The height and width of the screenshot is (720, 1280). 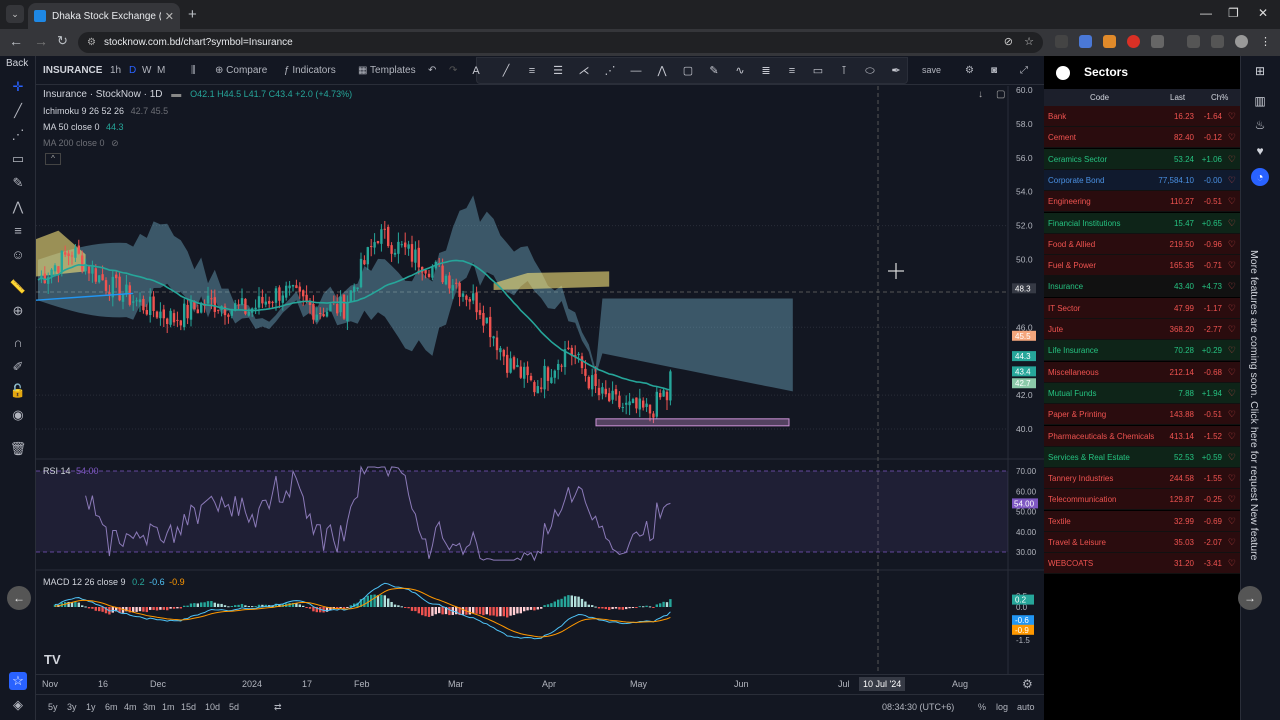 What do you see at coordinates (1142, 393) in the screenshot?
I see `sector-row: Mutual Funds 7.88 +1.94 ♡` at bounding box center [1142, 393].